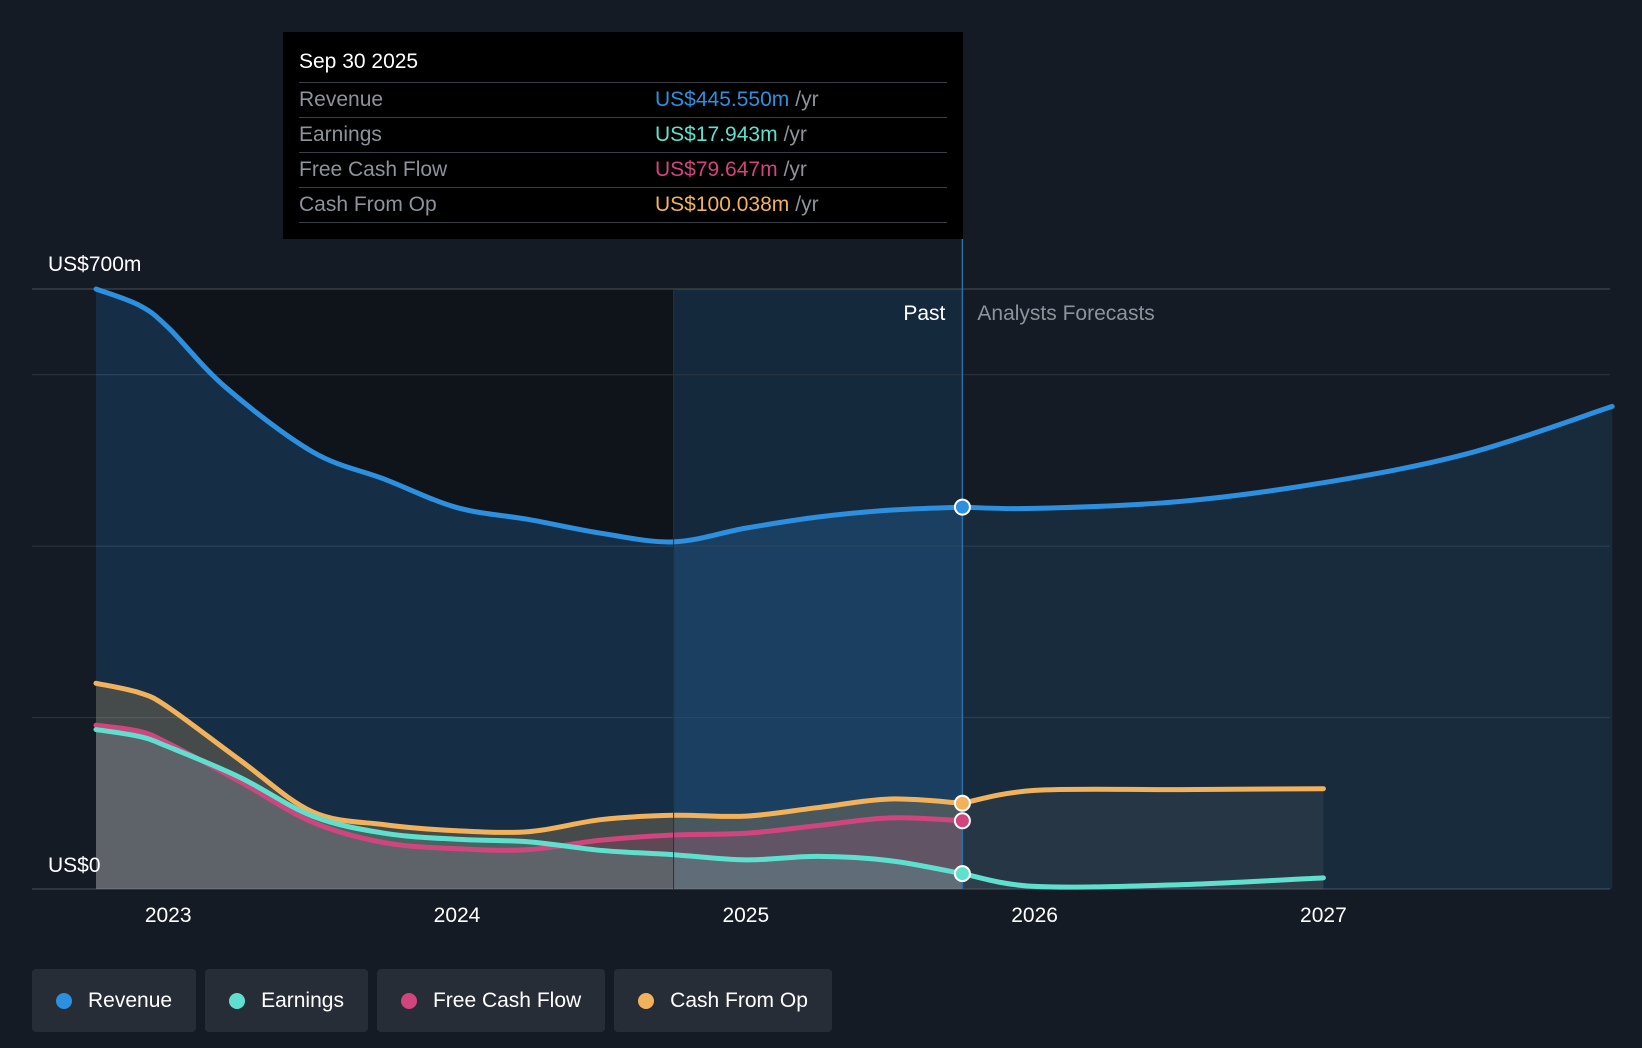 This screenshot has width=1642, height=1048. Describe the element at coordinates (962, 821) in the screenshot. I see `fcf-current-marker` at that location.